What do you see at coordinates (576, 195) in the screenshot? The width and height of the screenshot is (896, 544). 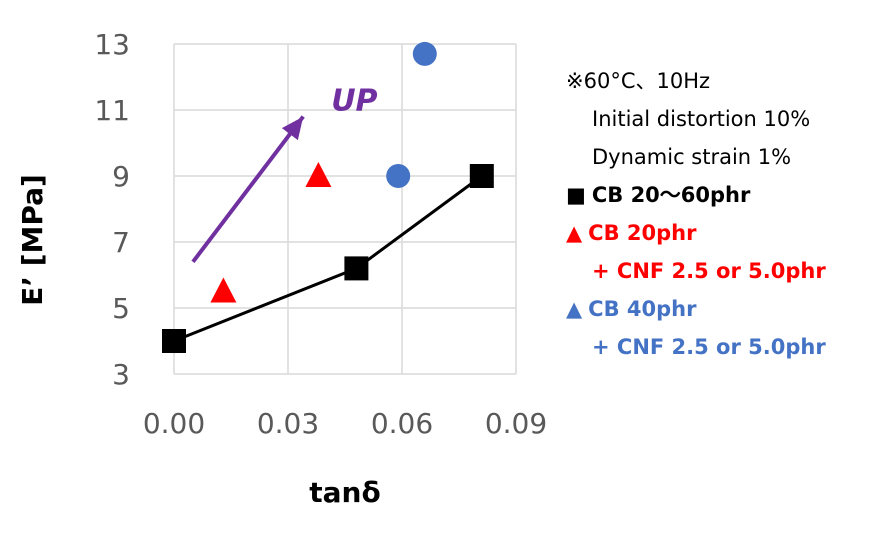 I see `square-marker-icon: ■` at bounding box center [576, 195].